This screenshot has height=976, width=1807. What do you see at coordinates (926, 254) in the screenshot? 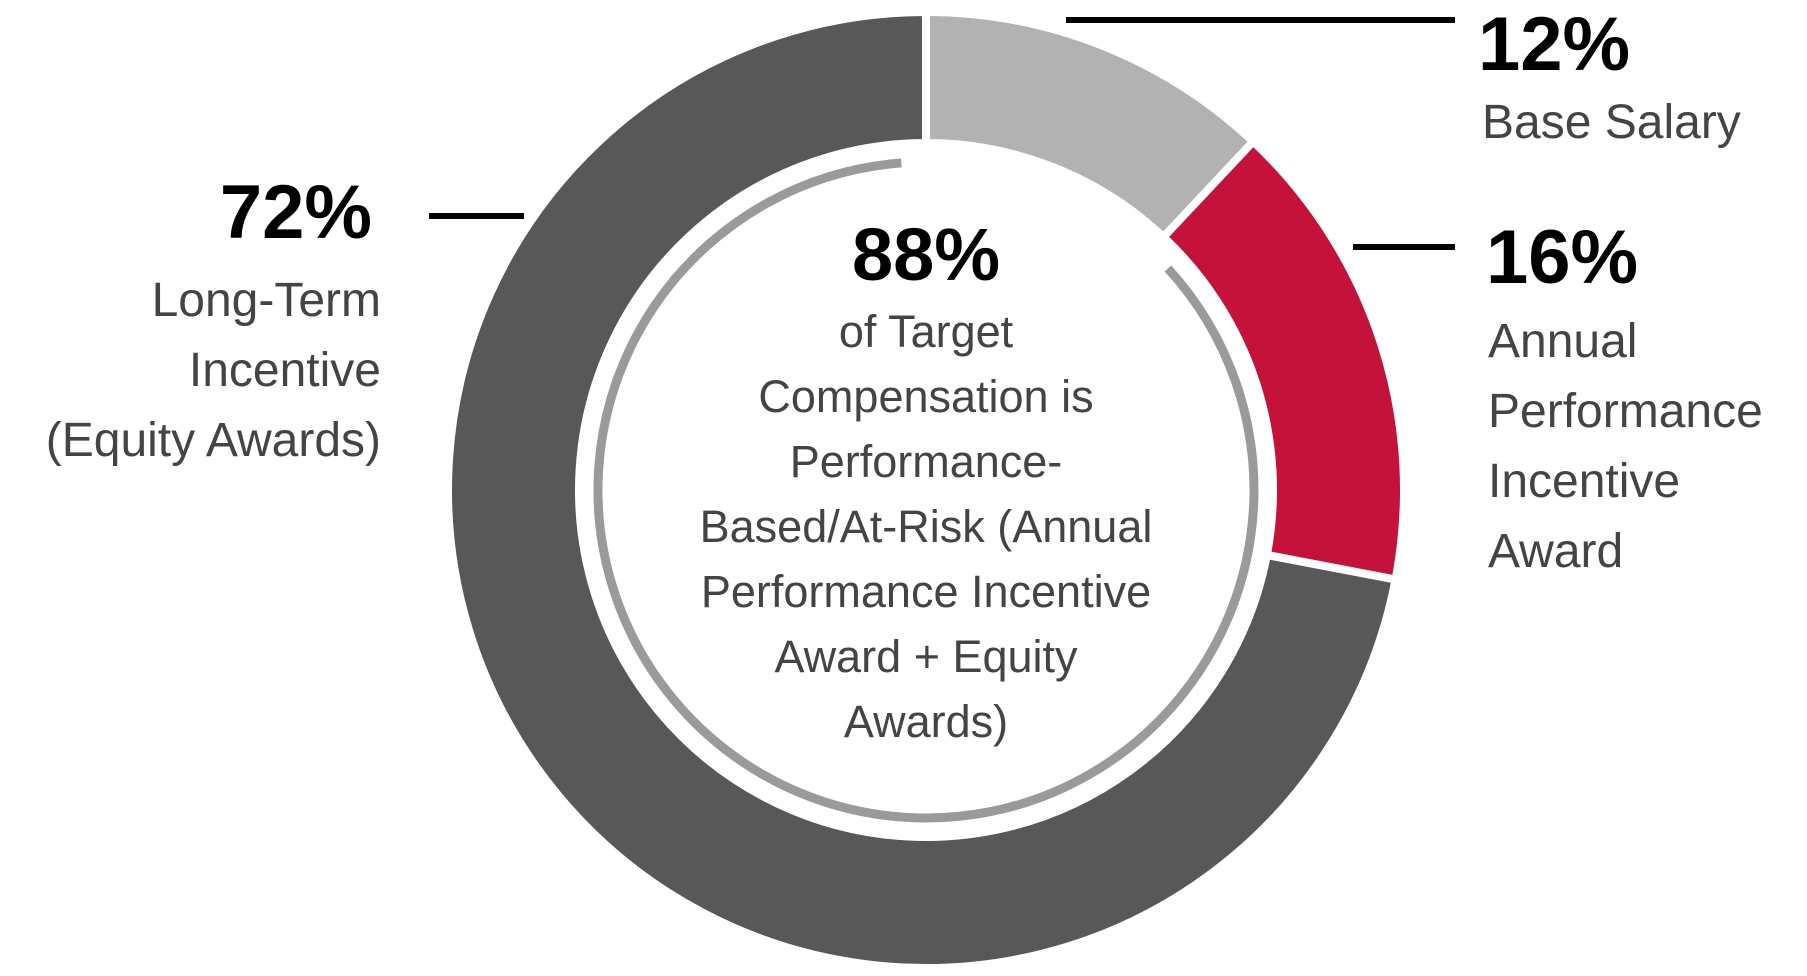
I see `center-percent: 88%` at bounding box center [926, 254].